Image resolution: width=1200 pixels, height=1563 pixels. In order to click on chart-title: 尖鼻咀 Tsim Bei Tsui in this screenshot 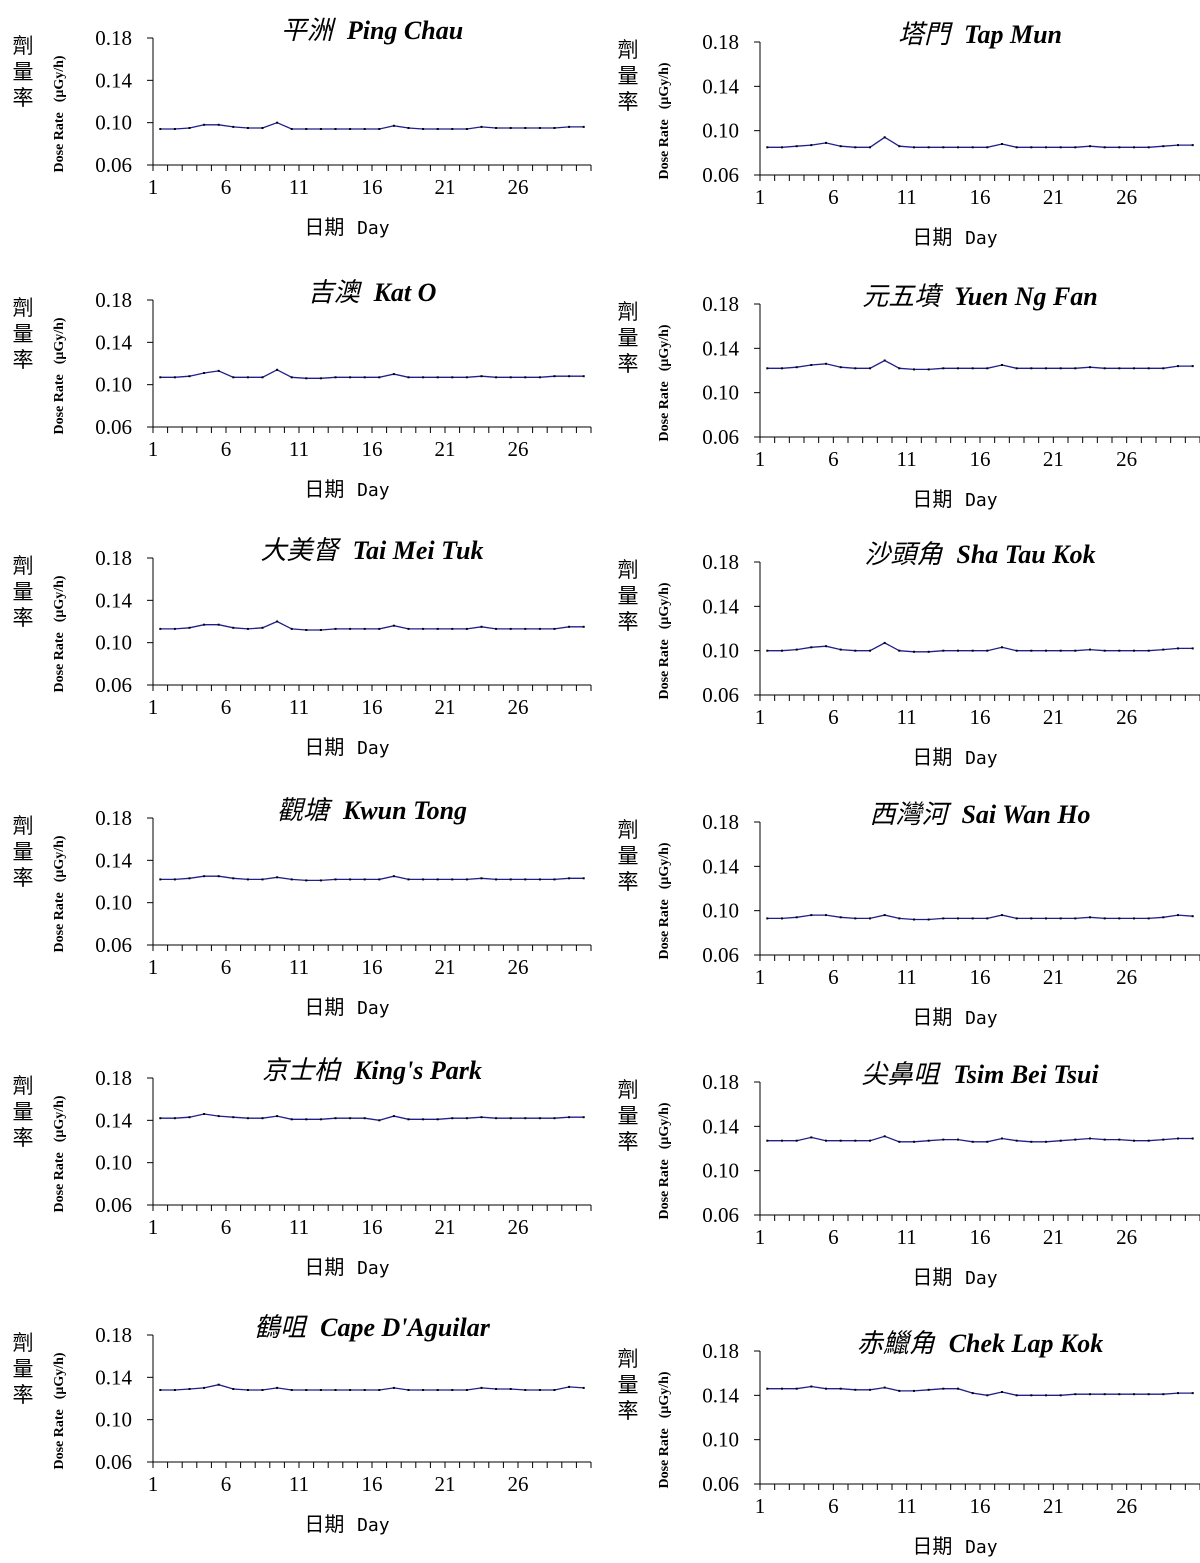, I will do `click(980, 1075)`.